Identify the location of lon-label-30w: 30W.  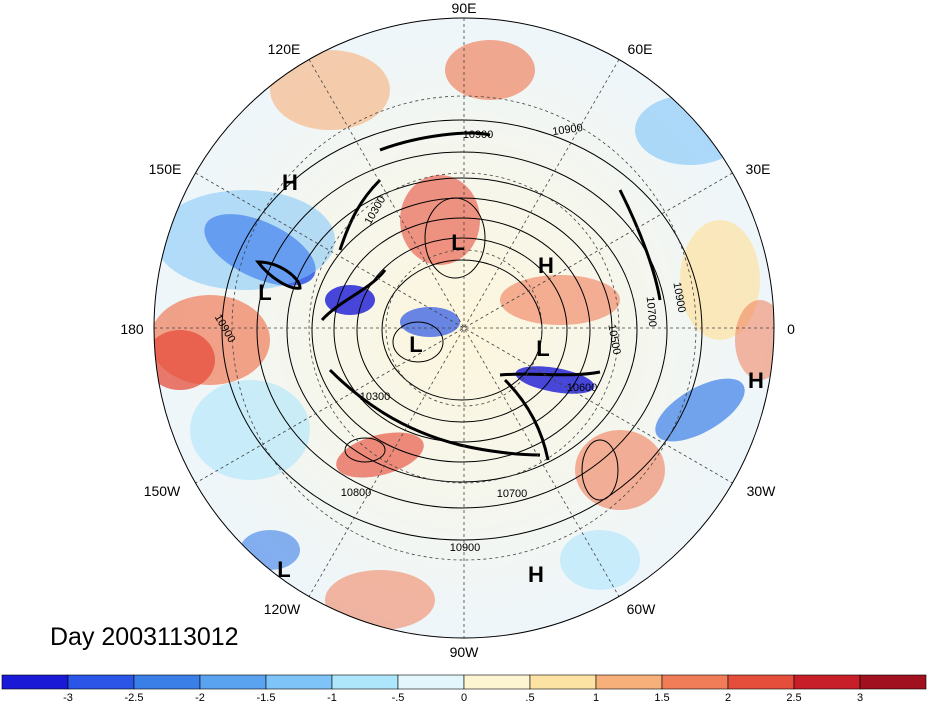
(762, 491).